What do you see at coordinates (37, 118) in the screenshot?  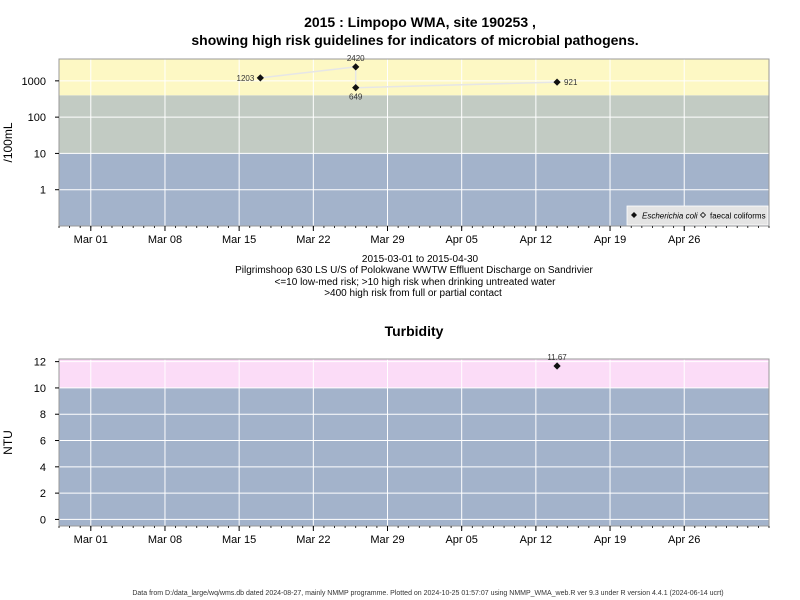 I see `y-tick-label-2: 100` at bounding box center [37, 118].